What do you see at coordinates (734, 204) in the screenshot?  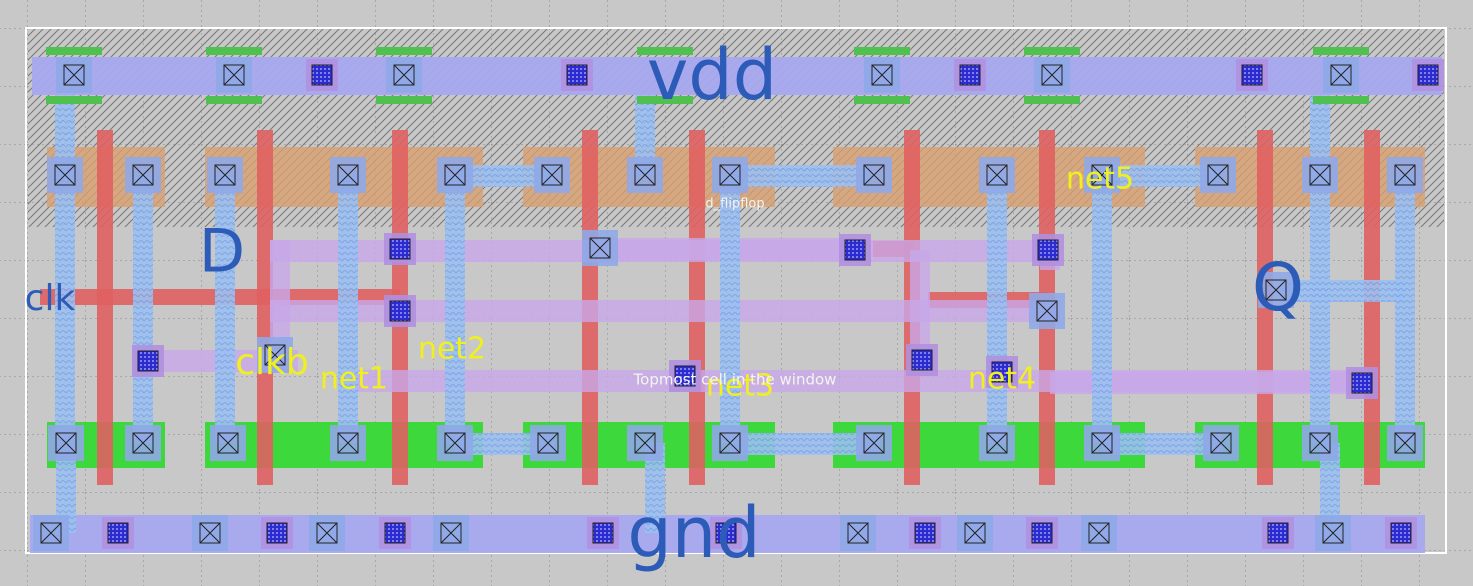 I see `cell-name: d_flipflop` at bounding box center [734, 204].